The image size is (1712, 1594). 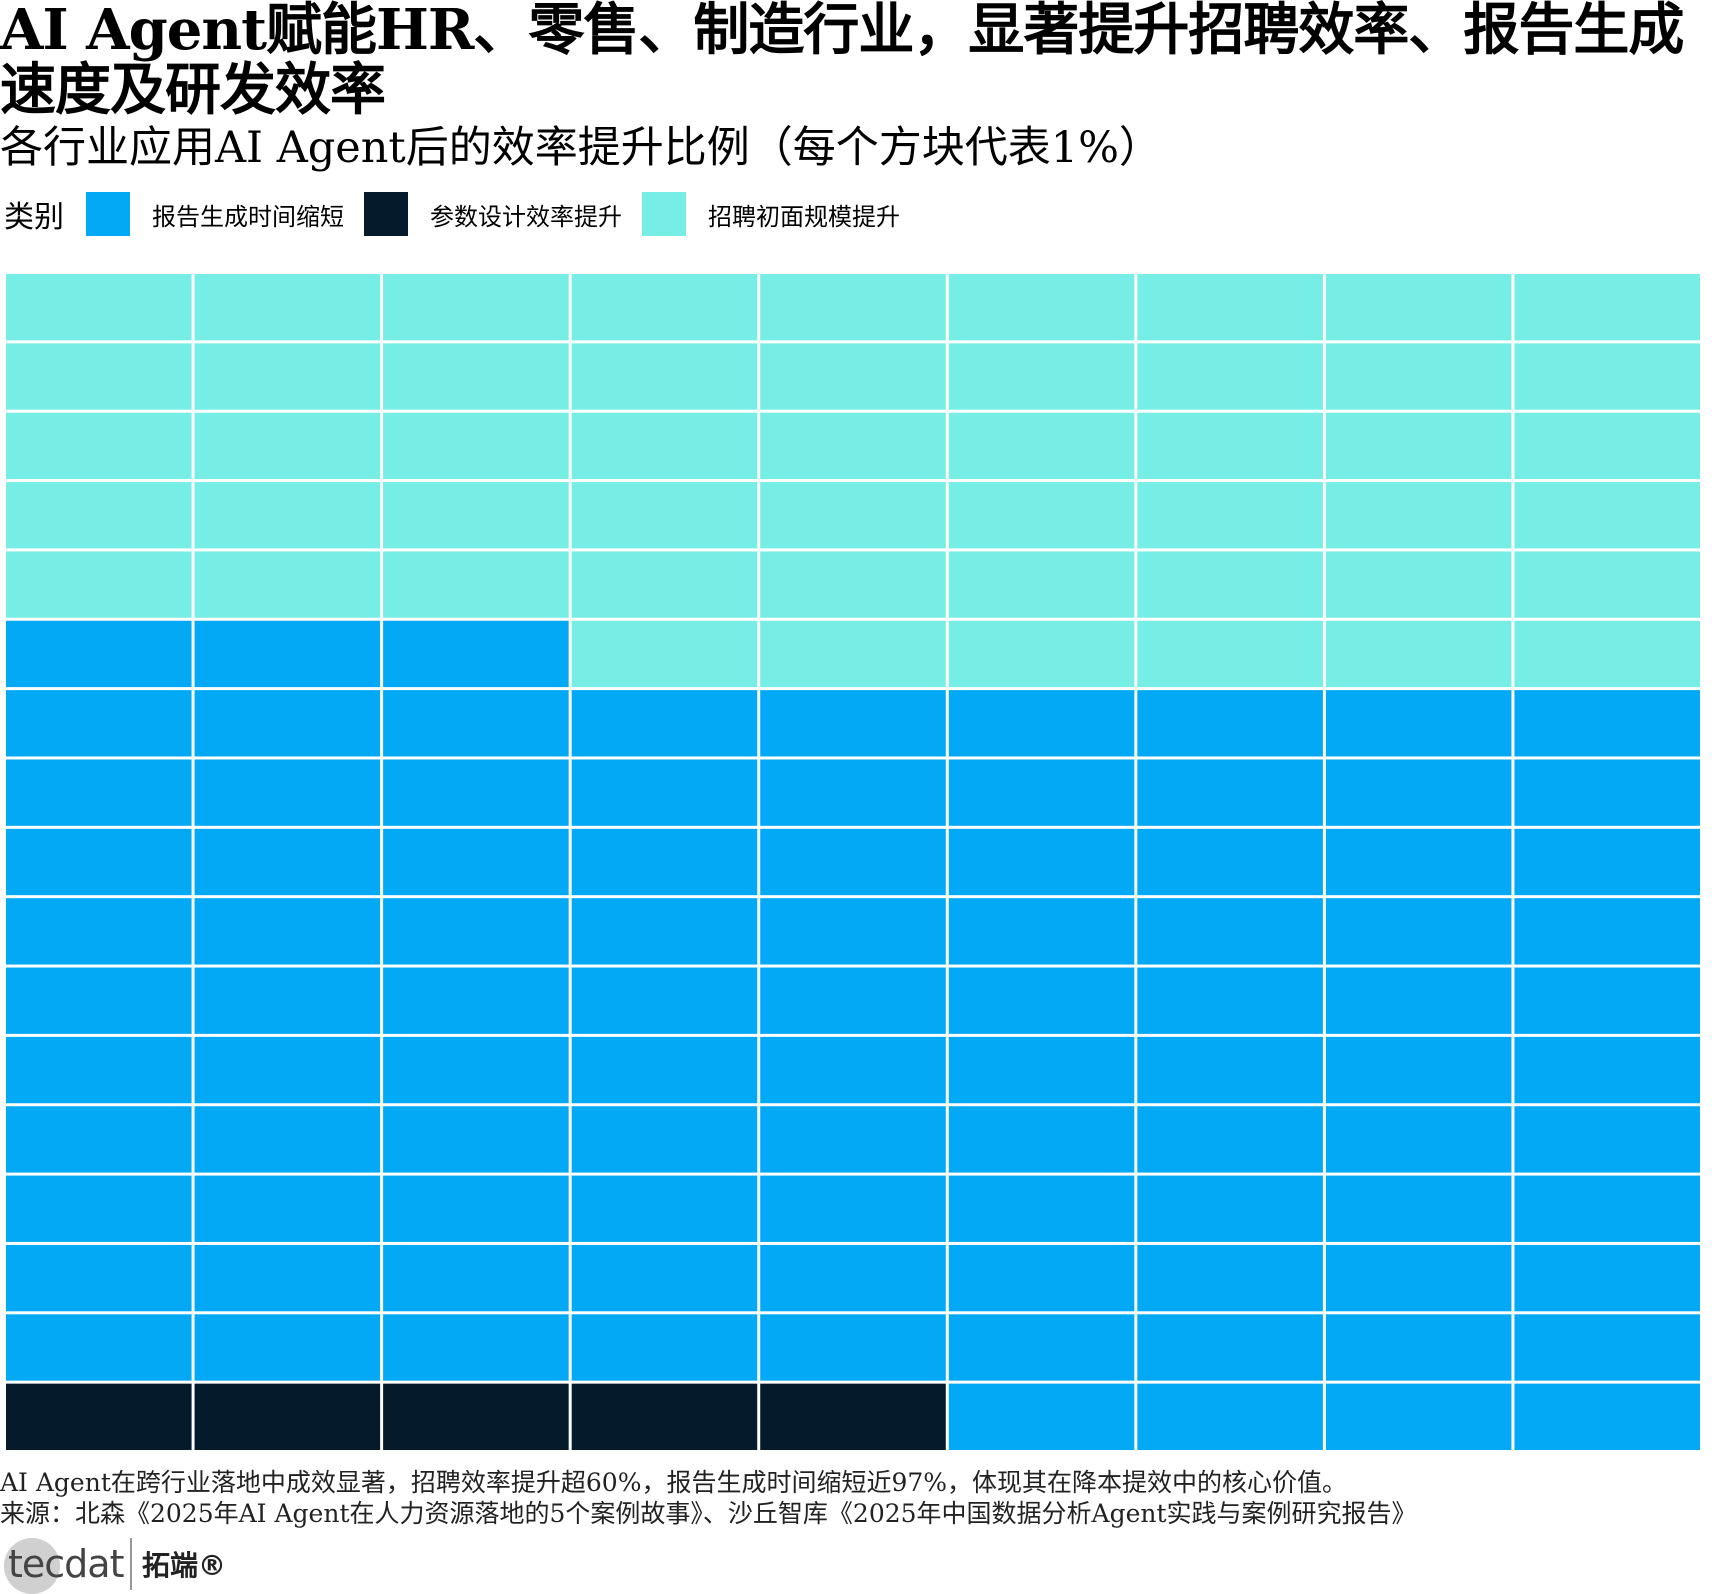 What do you see at coordinates (115, 1565) in the screenshot?
I see `logo: tecdat 拓端®` at bounding box center [115, 1565].